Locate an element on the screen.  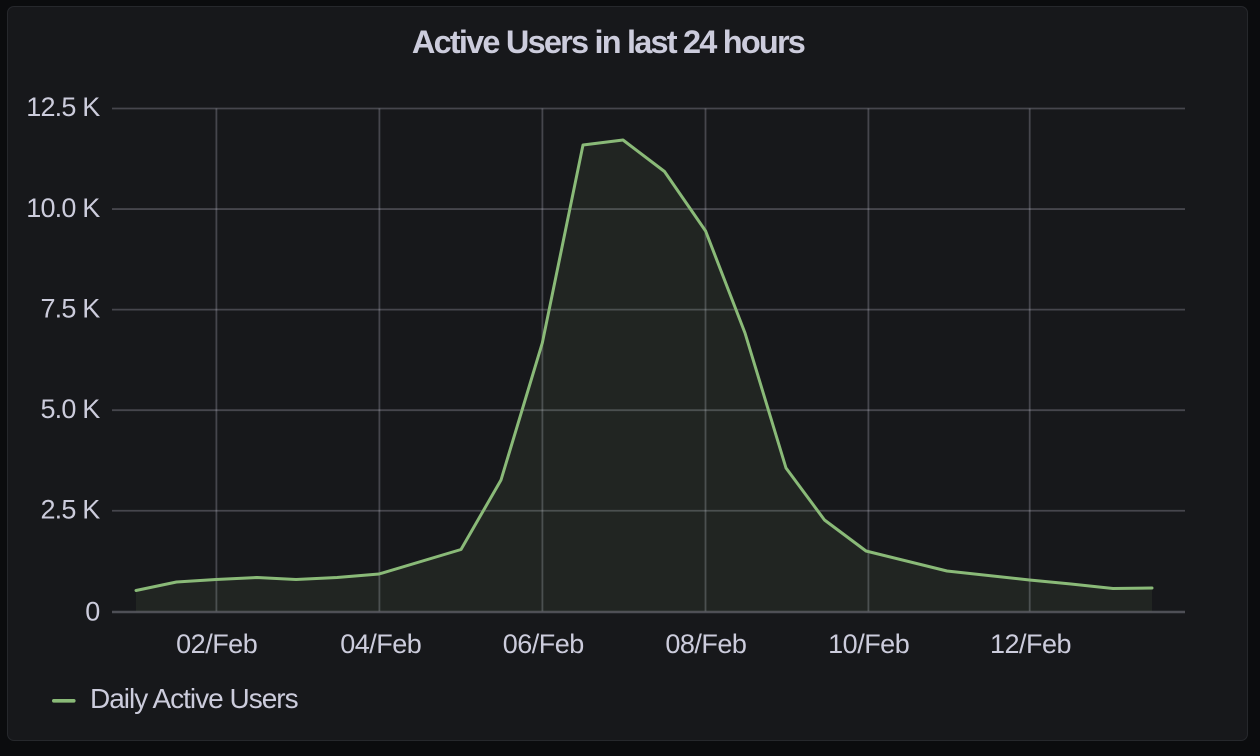
svg-text: 08/Feb is located at coordinates (705, 644).